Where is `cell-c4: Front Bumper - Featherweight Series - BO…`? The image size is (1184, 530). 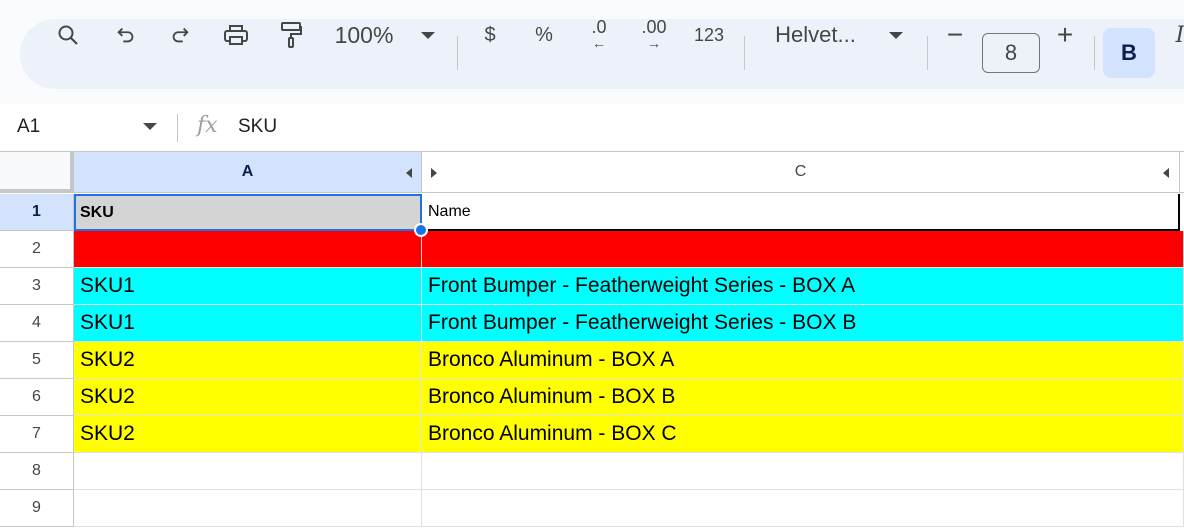 cell-c4: Front Bumper - Featherweight Series - BO… is located at coordinates (803, 323).